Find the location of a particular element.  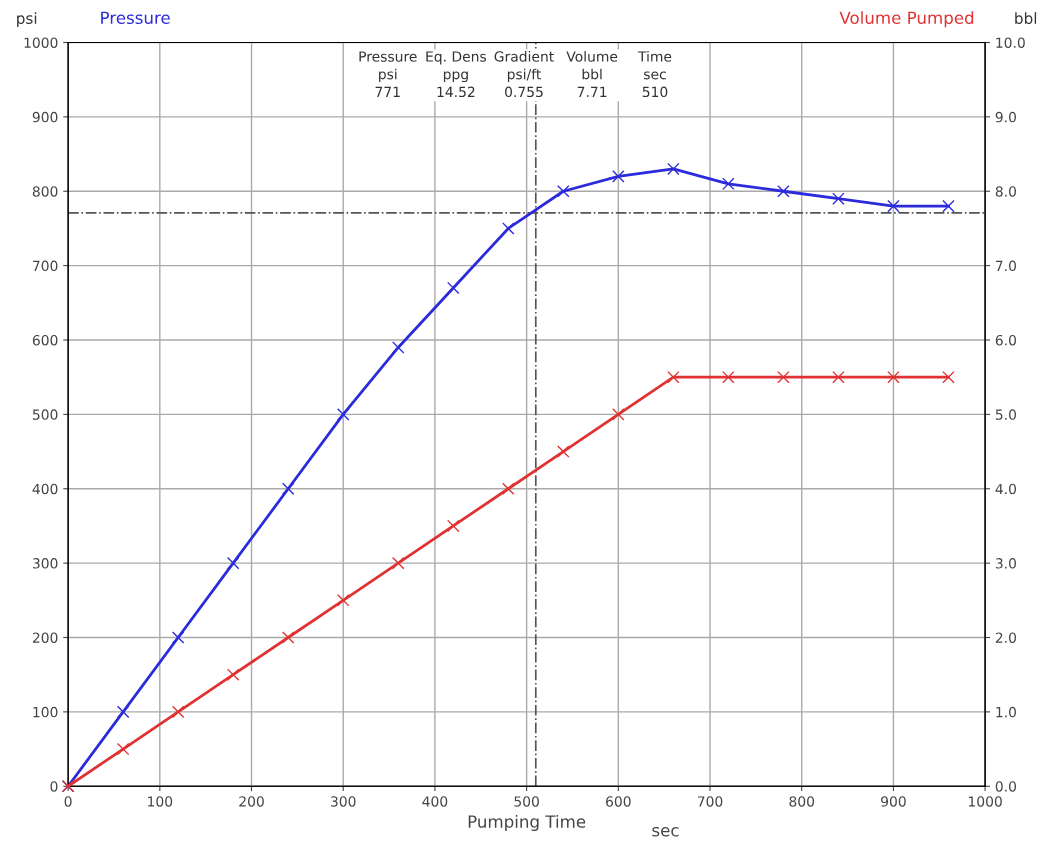

annotation: Gradient psi/ft 0.755 is located at coordinates (524, 74).